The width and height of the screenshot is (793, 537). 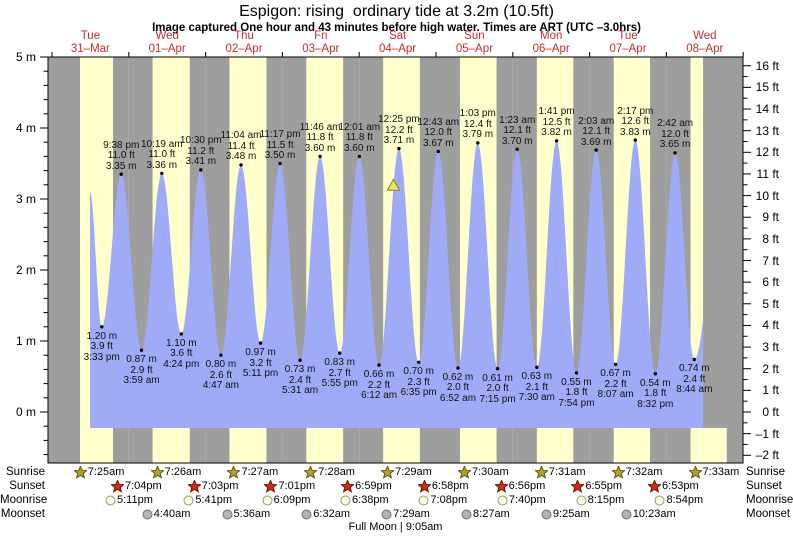 What do you see at coordinates (723, 242) in the screenshot?
I see `no-data-right` at bounding box center [723, 242].